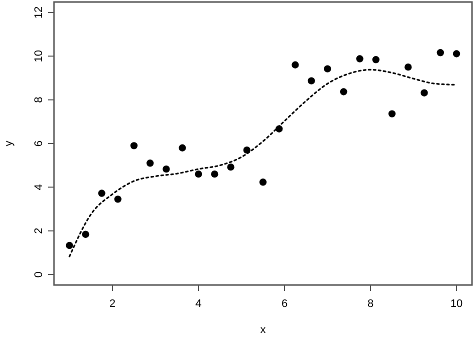 This screenshot has height=338, width=474. What do you see at coordinates (198, 304) in the screenshot?
I see `x-tick-label: 4` at bounding box center [198, 304].